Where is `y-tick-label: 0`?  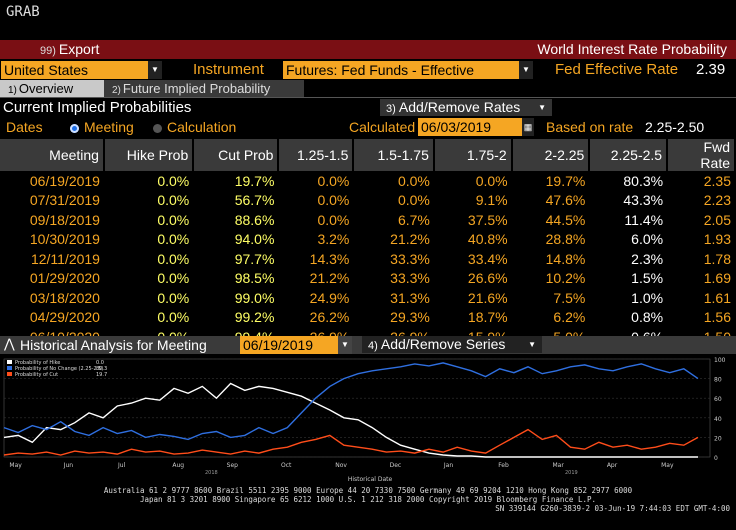 y-tick-label: 0 is located at coordinates (716, 458).